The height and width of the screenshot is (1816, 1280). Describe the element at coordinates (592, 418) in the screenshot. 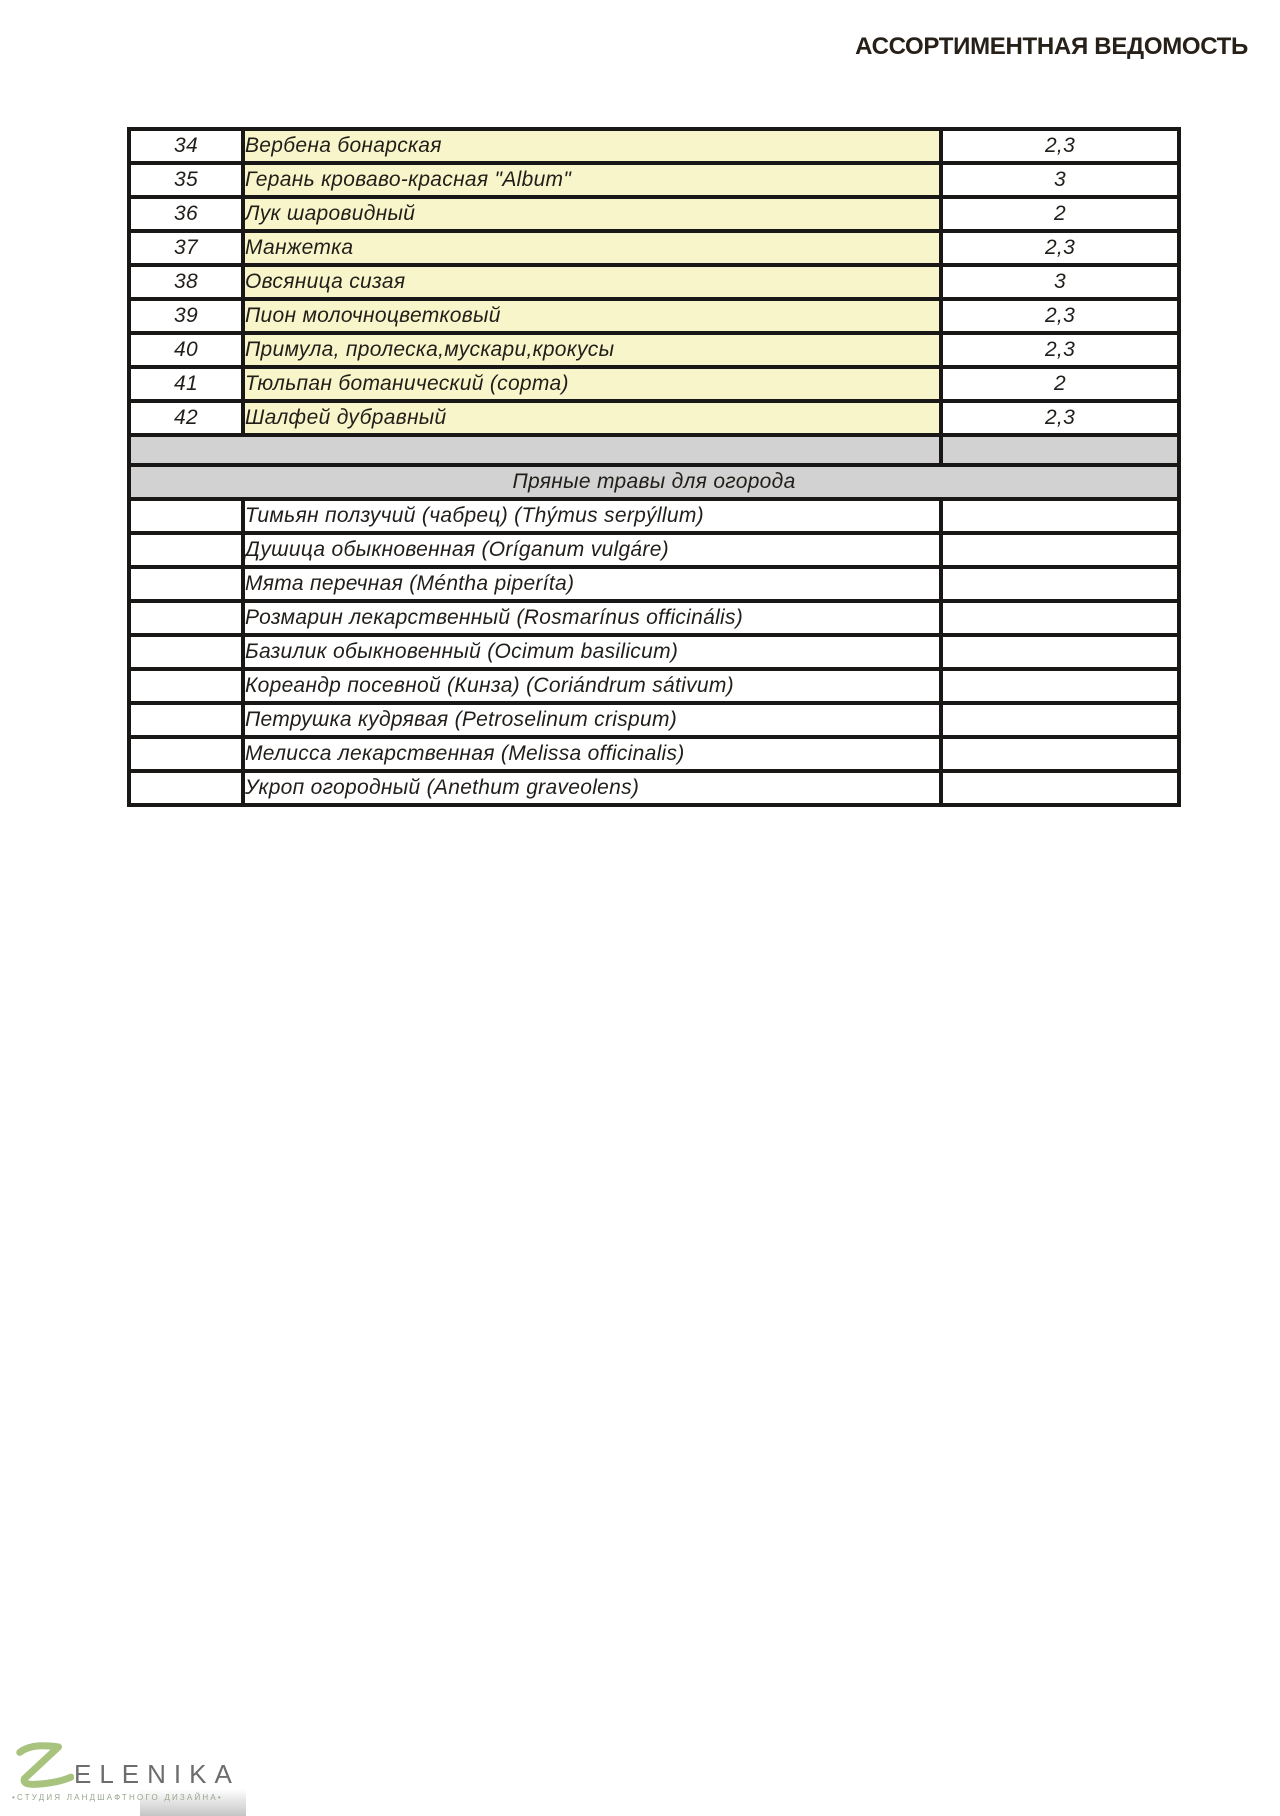

I see `plant-name-cell: Шалфей дубравный` at that location.